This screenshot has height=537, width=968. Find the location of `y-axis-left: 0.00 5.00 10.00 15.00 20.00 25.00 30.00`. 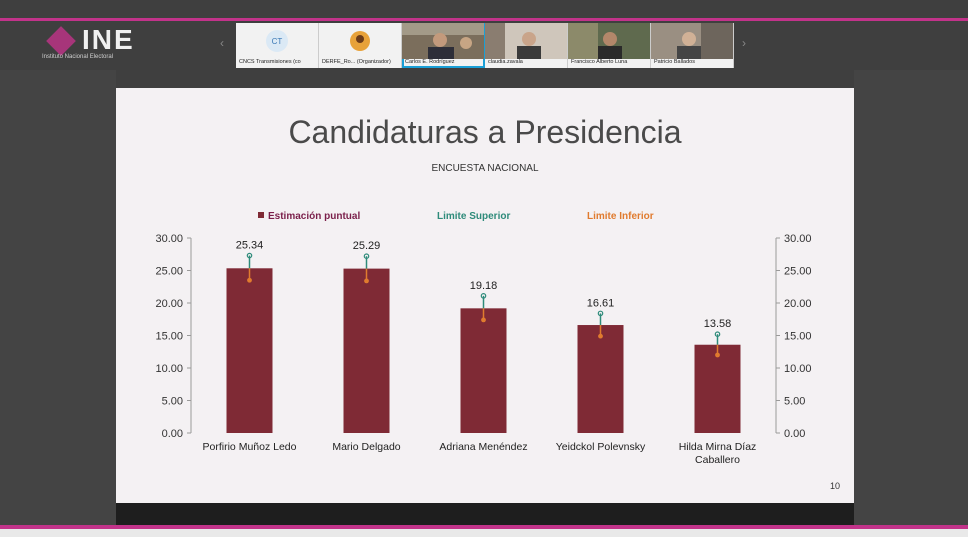

y-axis-left: 0.00 5.00 10.00 15.00 20.00 25.00 30.00 is located at coordinates (173, 336).